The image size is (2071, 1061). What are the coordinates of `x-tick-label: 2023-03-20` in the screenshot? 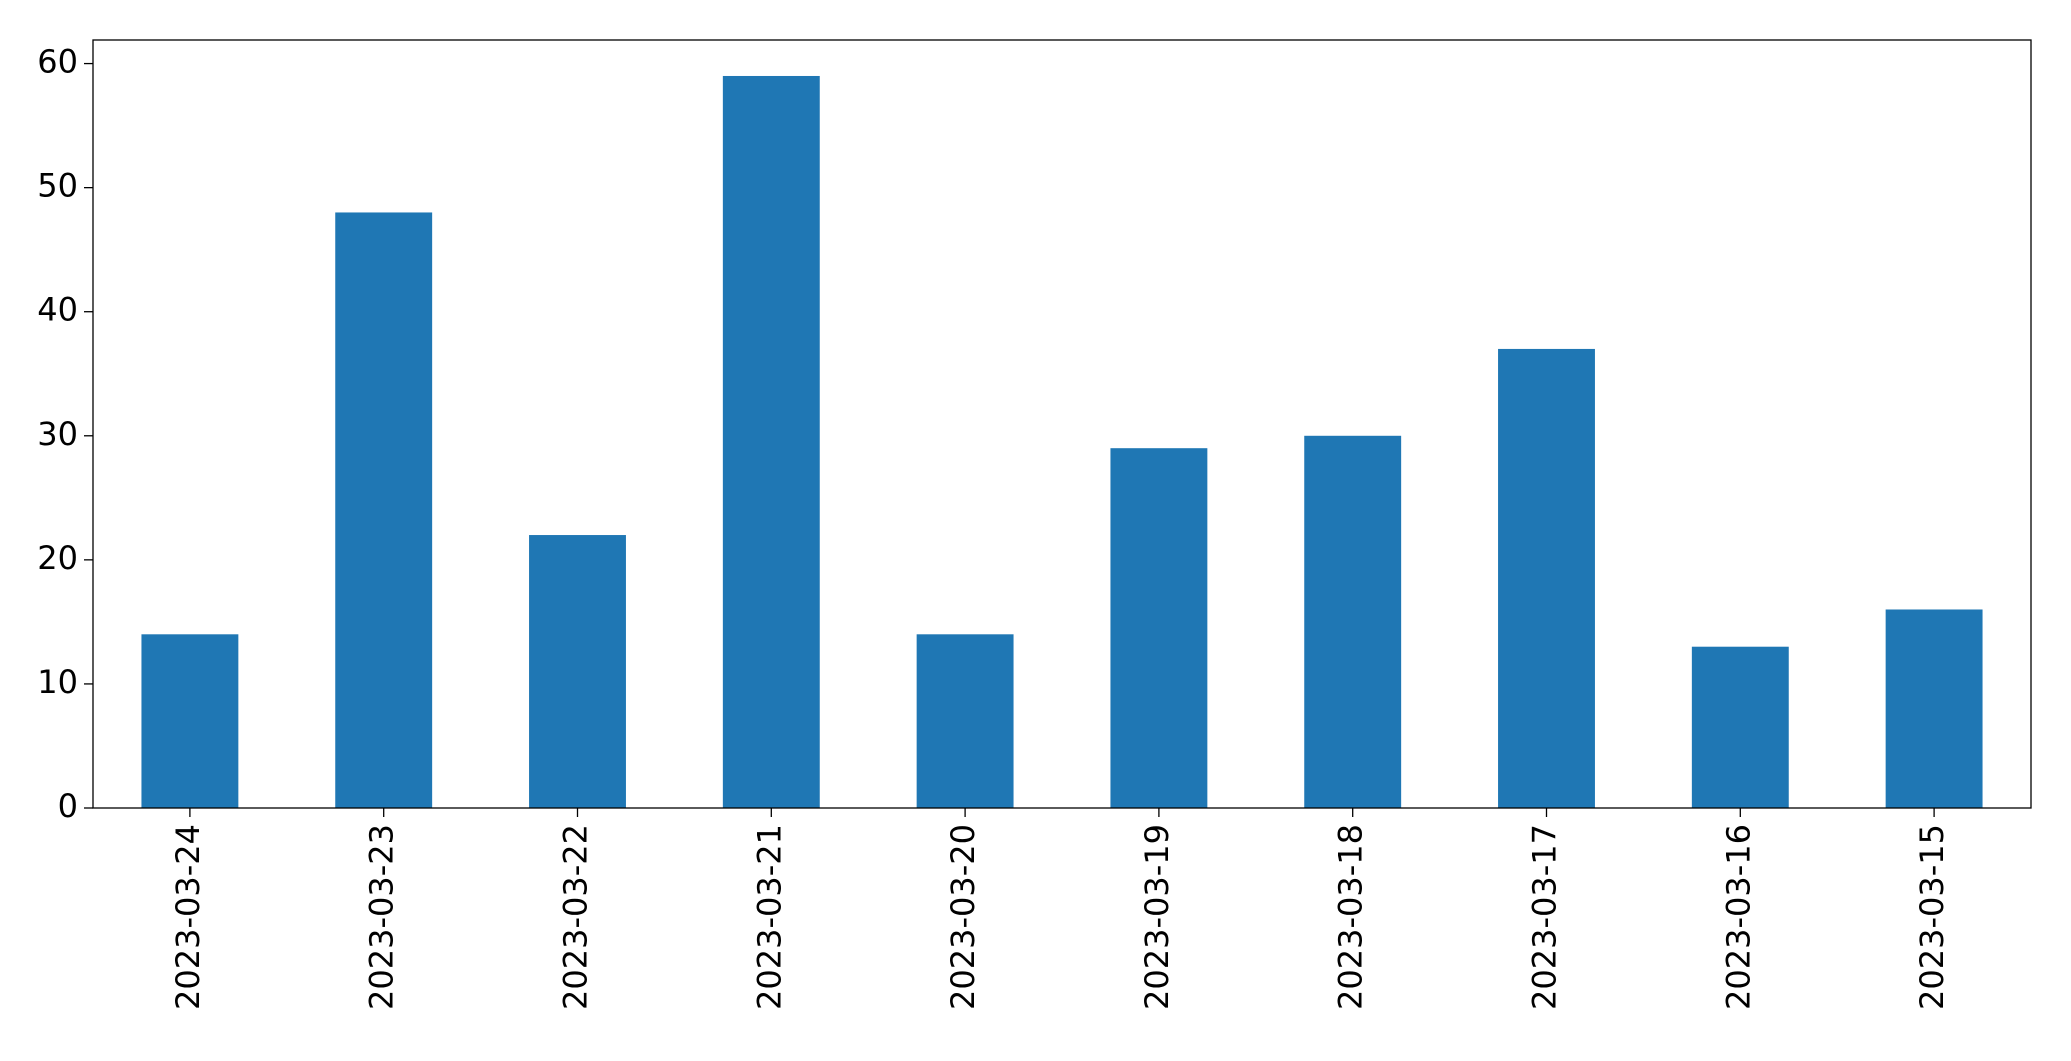 It's located at (963, 917).